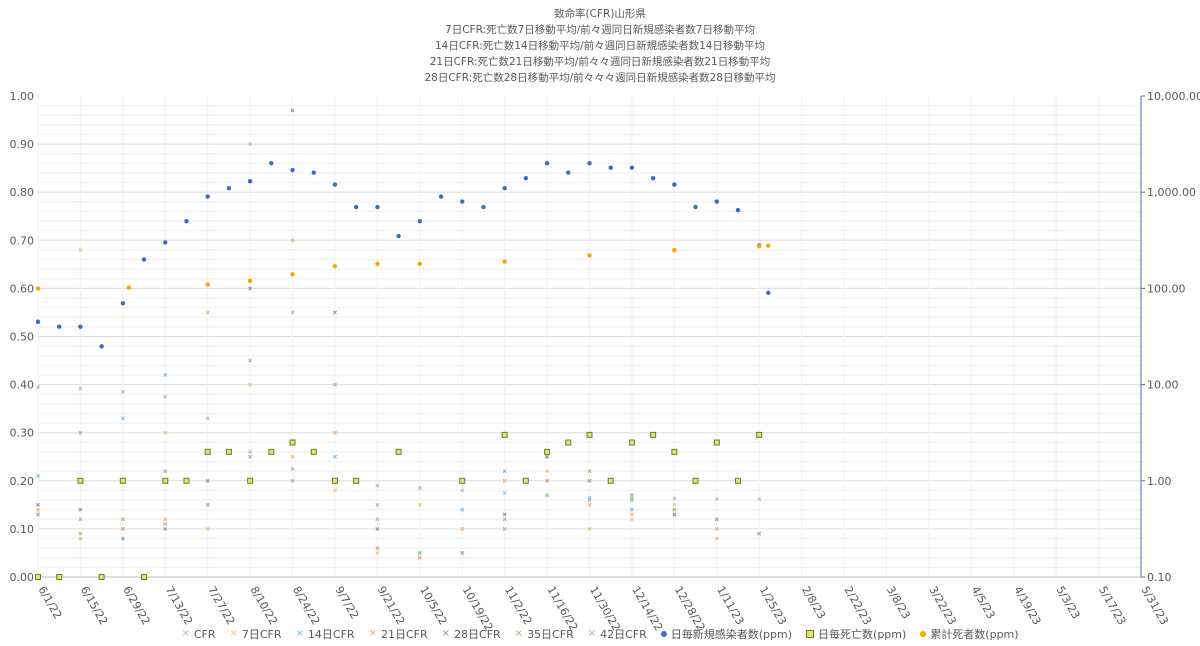 Image resolution: width=1200 pixels, height=646 pixels. What do you see at coordinates (550, 634) in the screenshot?
I see `legend-label: 35日CFR` at bounding box center [550, 634].